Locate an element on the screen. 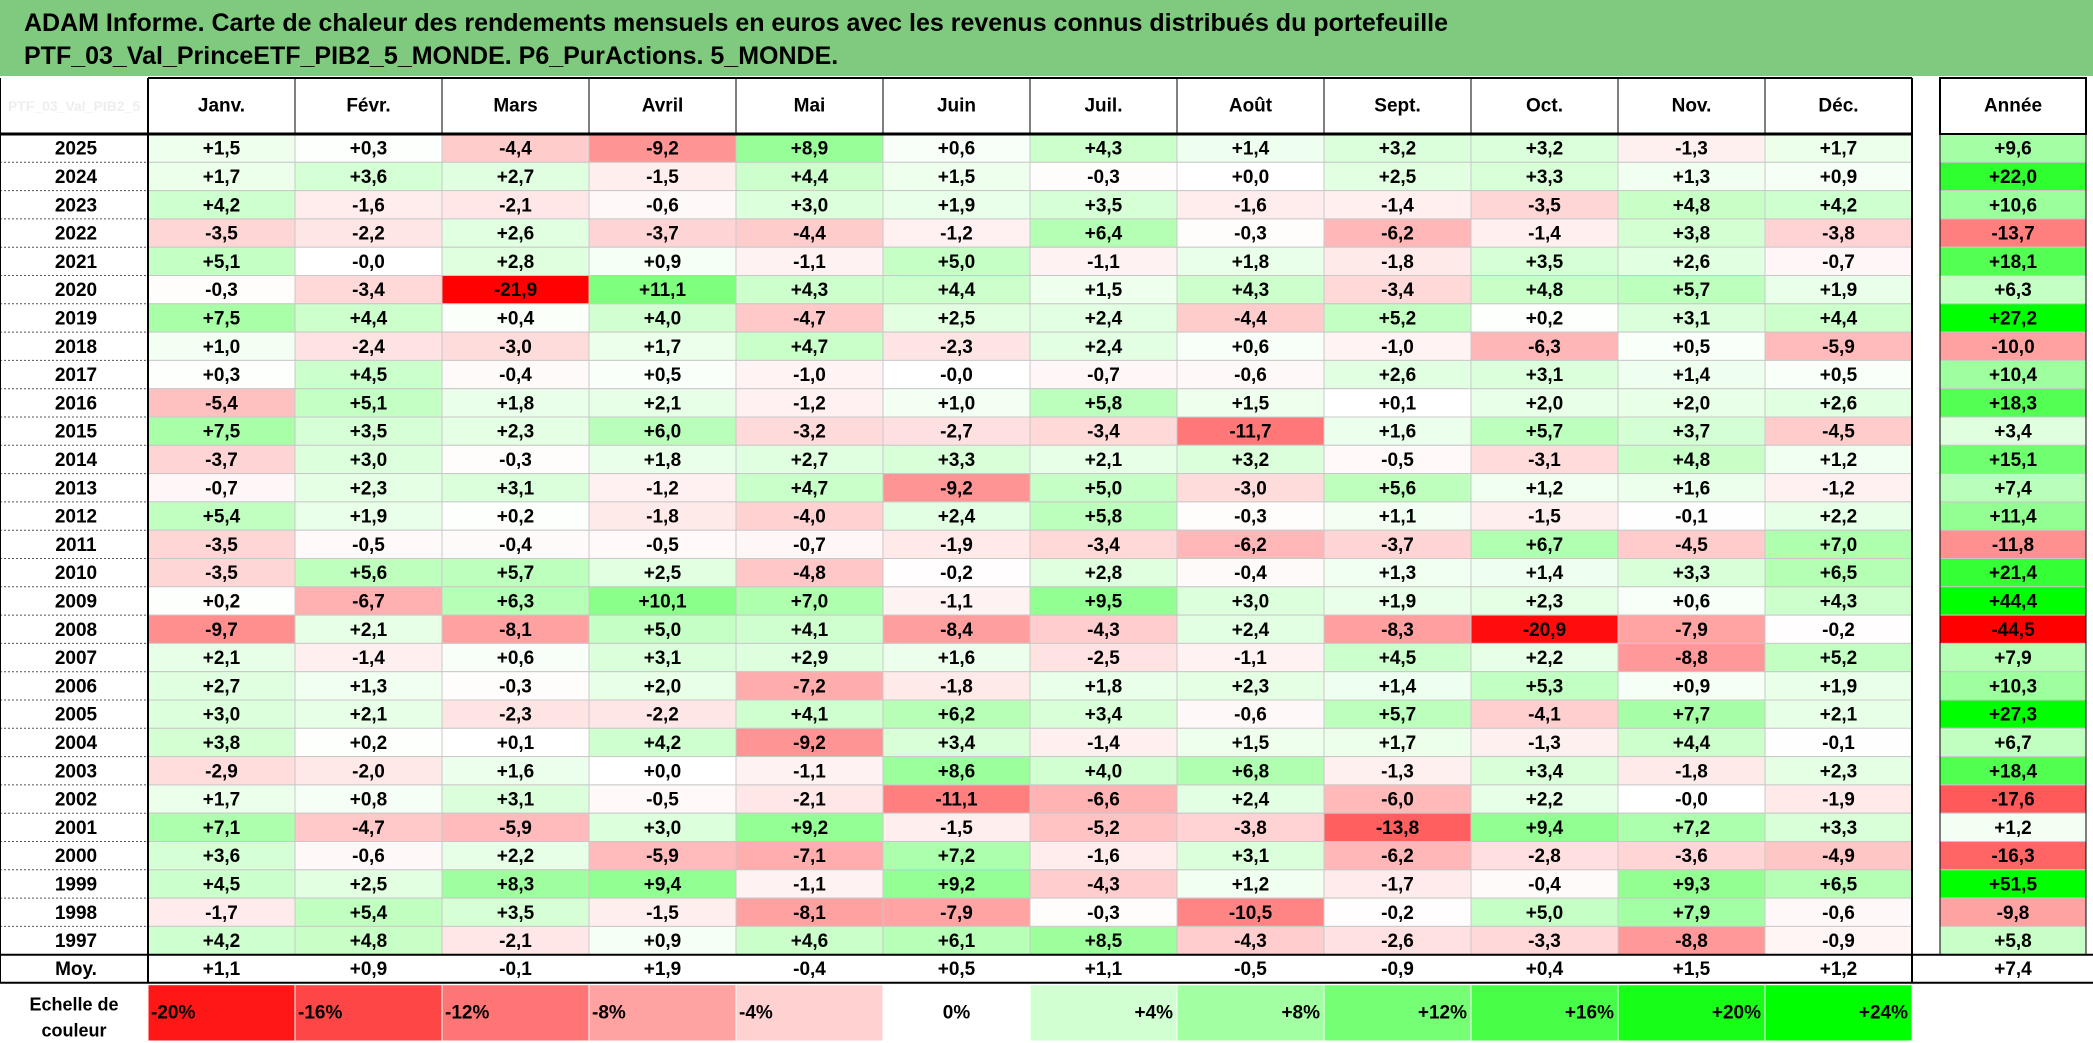 Image resolution: width=2093 pixels, height=1043 pixels. cell-value: +2,3 is located at coordinates (1251, 686).